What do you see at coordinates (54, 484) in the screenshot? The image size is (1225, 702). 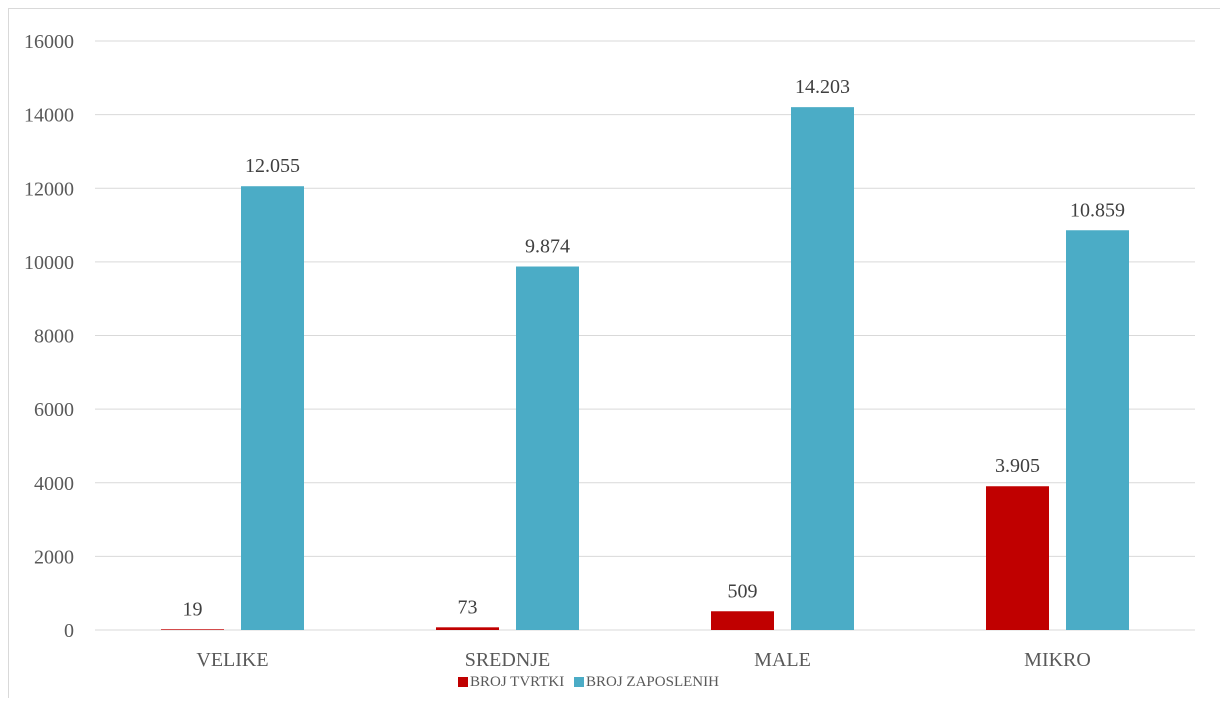 I see `y-tick-label: 4000` at bounding box center [54, 484].